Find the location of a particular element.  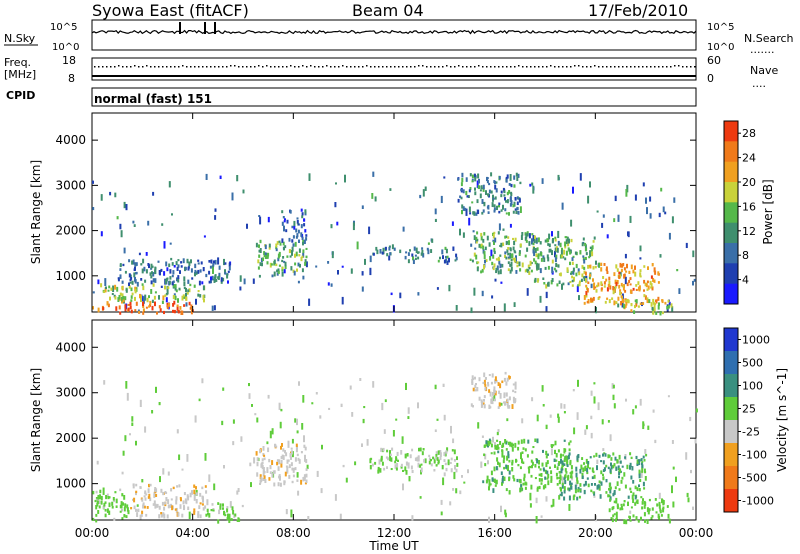

power-colorbar-segment is located at coordinates (731, 152).